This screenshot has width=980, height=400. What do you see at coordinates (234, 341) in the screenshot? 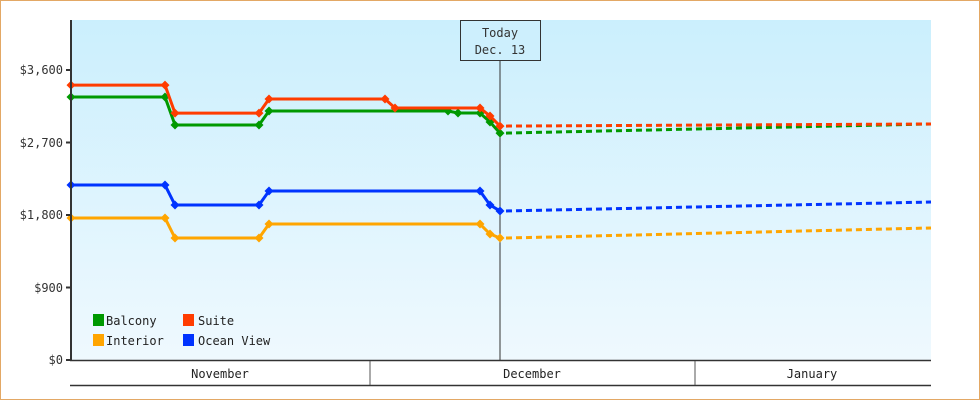
I see `legend-label-ocean-view: Ocean View` at bounding box center [234, 341].